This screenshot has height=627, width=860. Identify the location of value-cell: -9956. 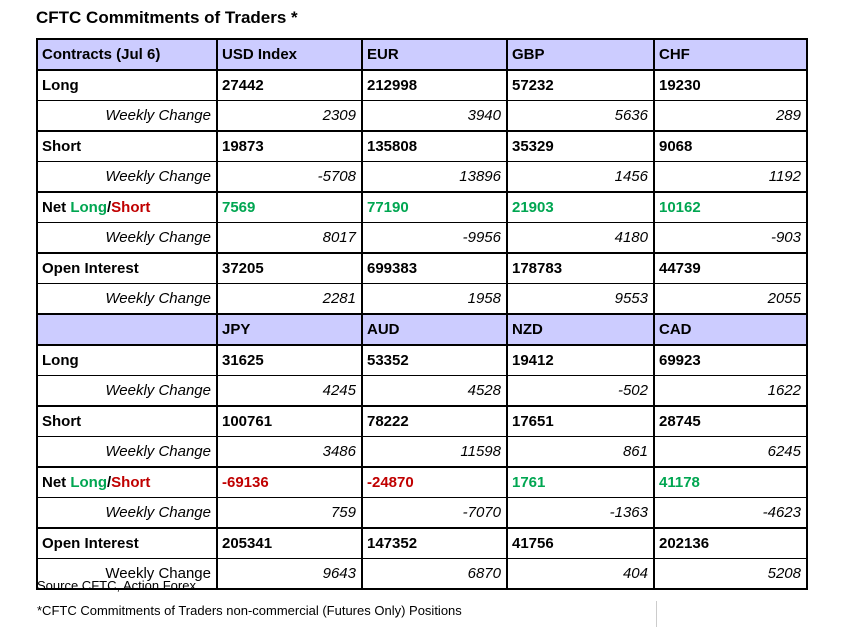
(434, 237).